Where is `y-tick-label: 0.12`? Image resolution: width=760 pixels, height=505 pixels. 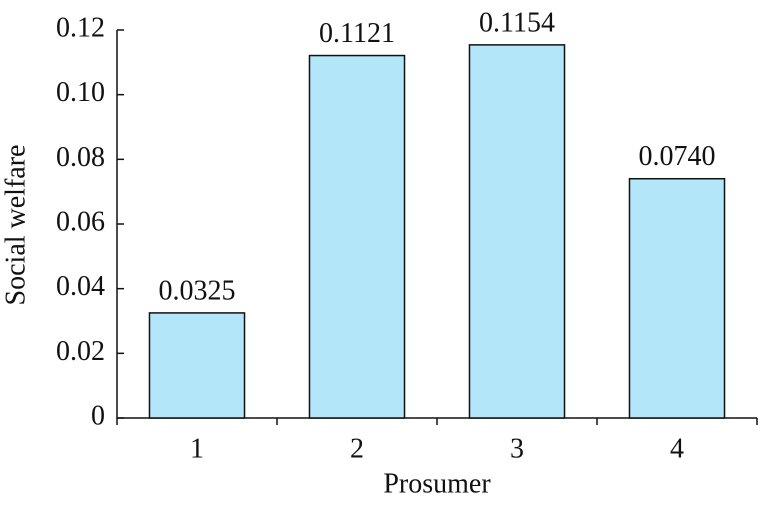
y-tick-label: 0.12 is located at coordinates (80, 27).